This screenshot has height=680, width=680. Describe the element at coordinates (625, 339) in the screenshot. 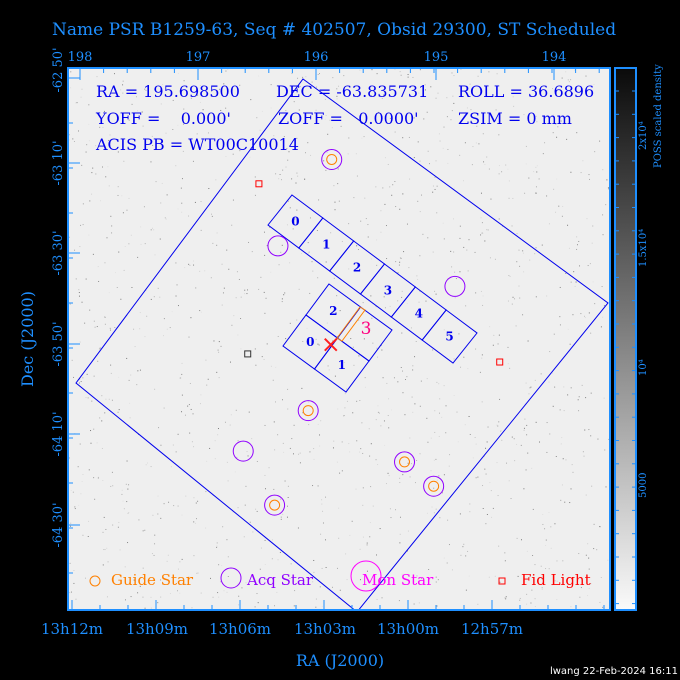

I see `colorbar` at that location.